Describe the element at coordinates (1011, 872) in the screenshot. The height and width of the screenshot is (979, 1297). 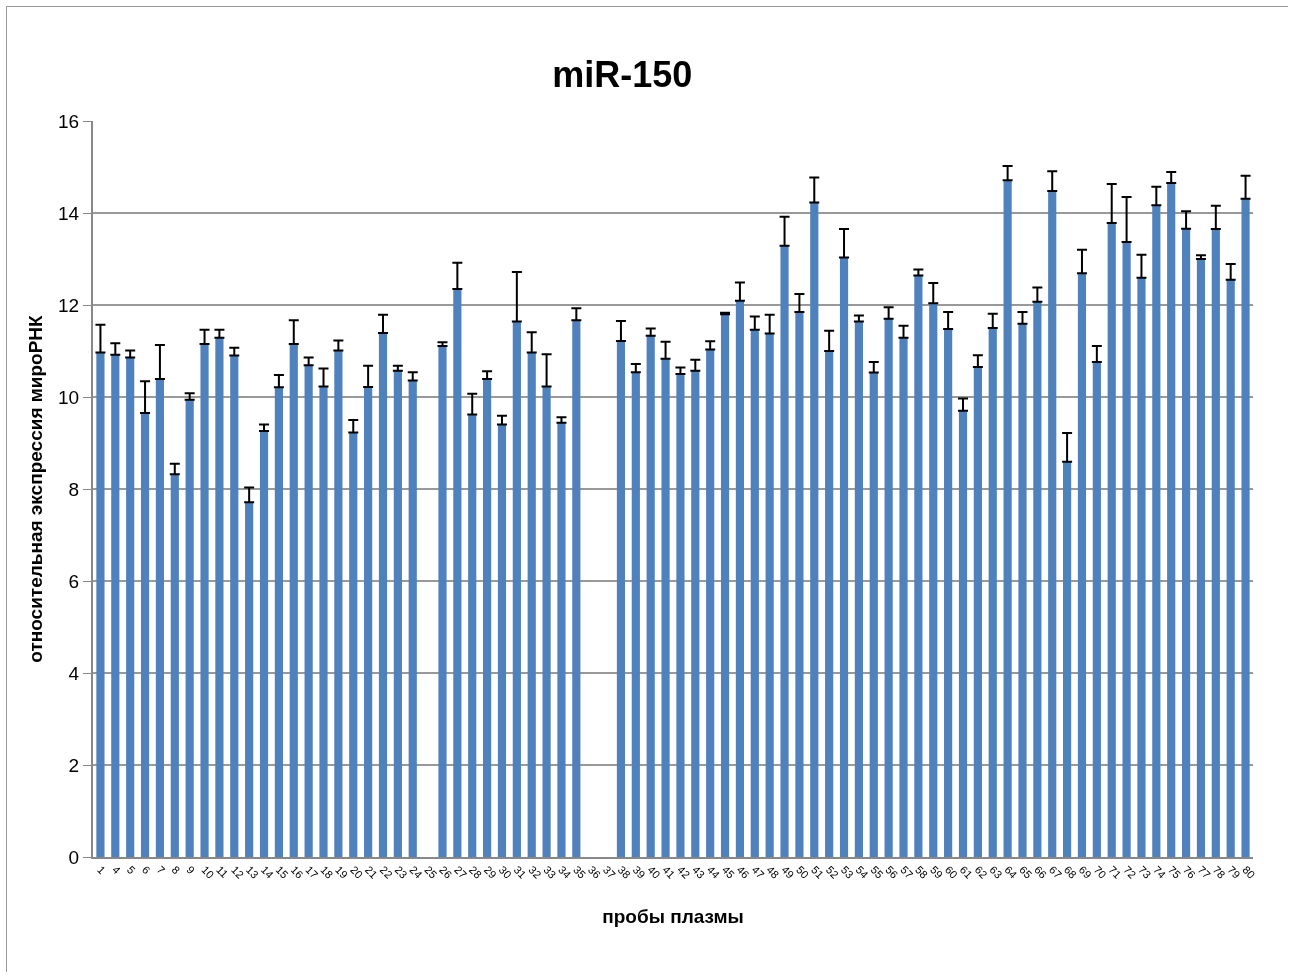
I see `x-tick-label: 64` at that location.